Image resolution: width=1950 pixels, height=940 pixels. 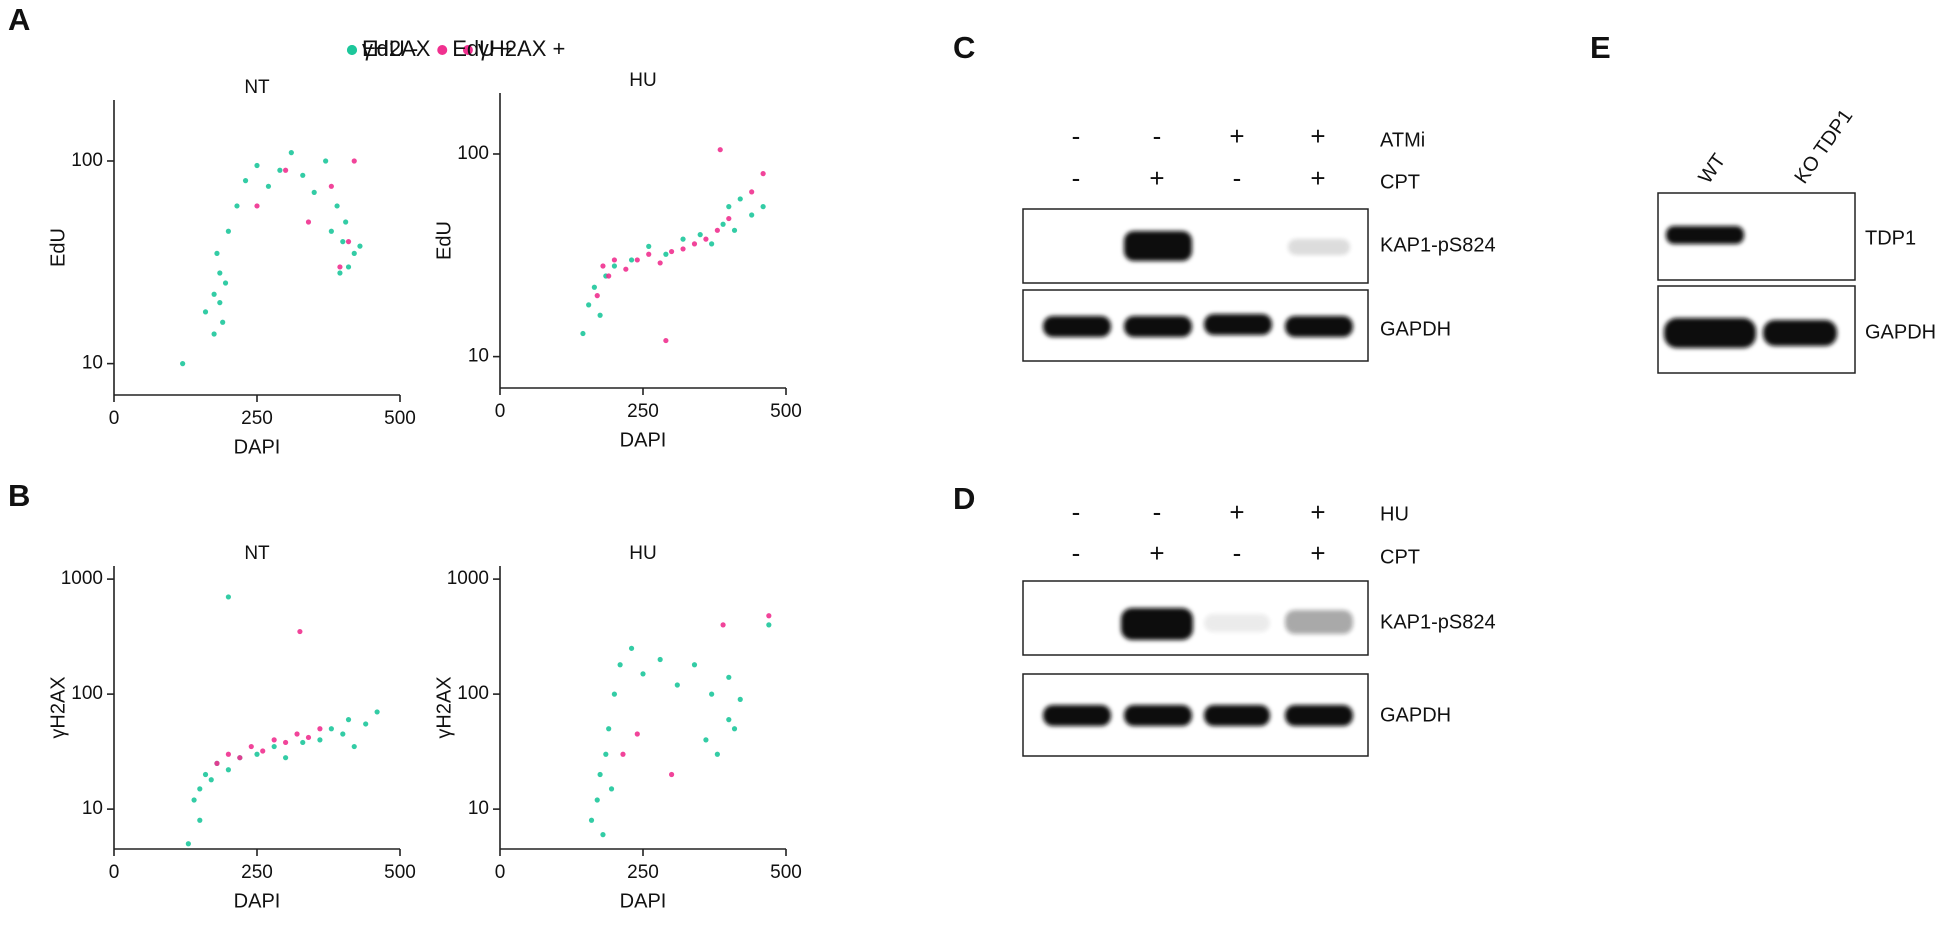 What do you see at coordinates (444, 240) in the screenshot?
I see `y-axis-label: EdU` at bounding box center [444, 240].